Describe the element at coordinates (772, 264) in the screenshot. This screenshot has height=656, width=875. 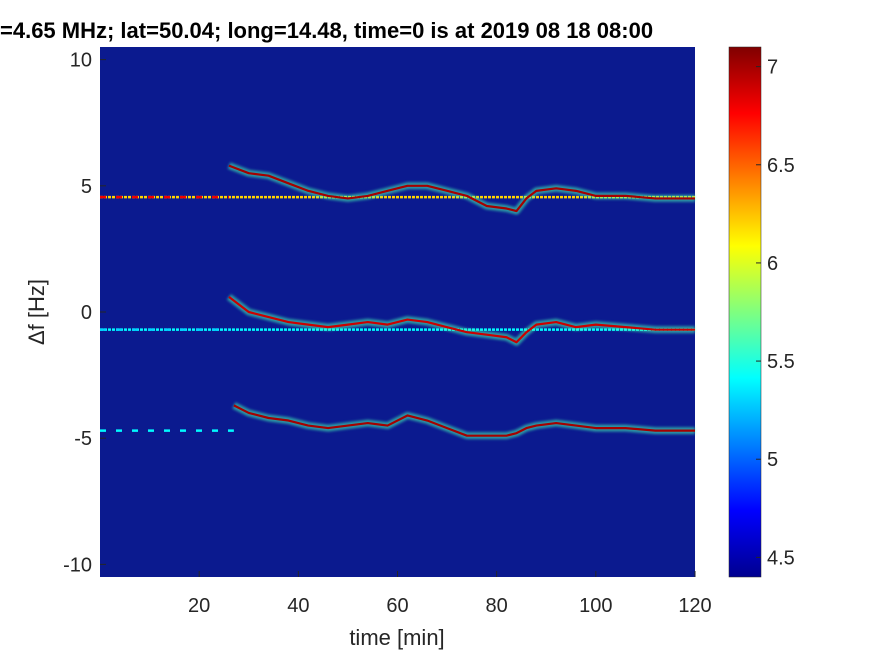
I see `colorbar-tick-label-2: 6` at that location.